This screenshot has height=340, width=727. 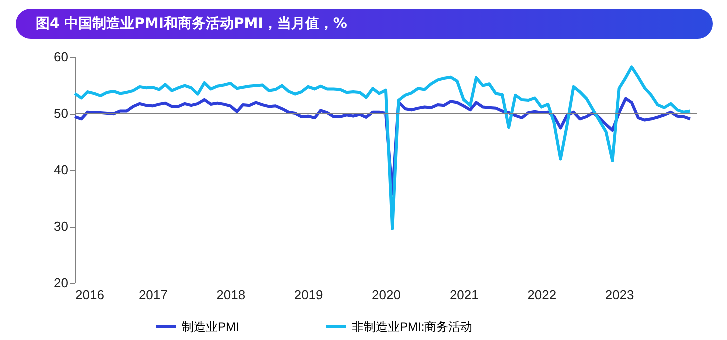 I want to click on y-tick-label: 40, so click(x=61, y=170).